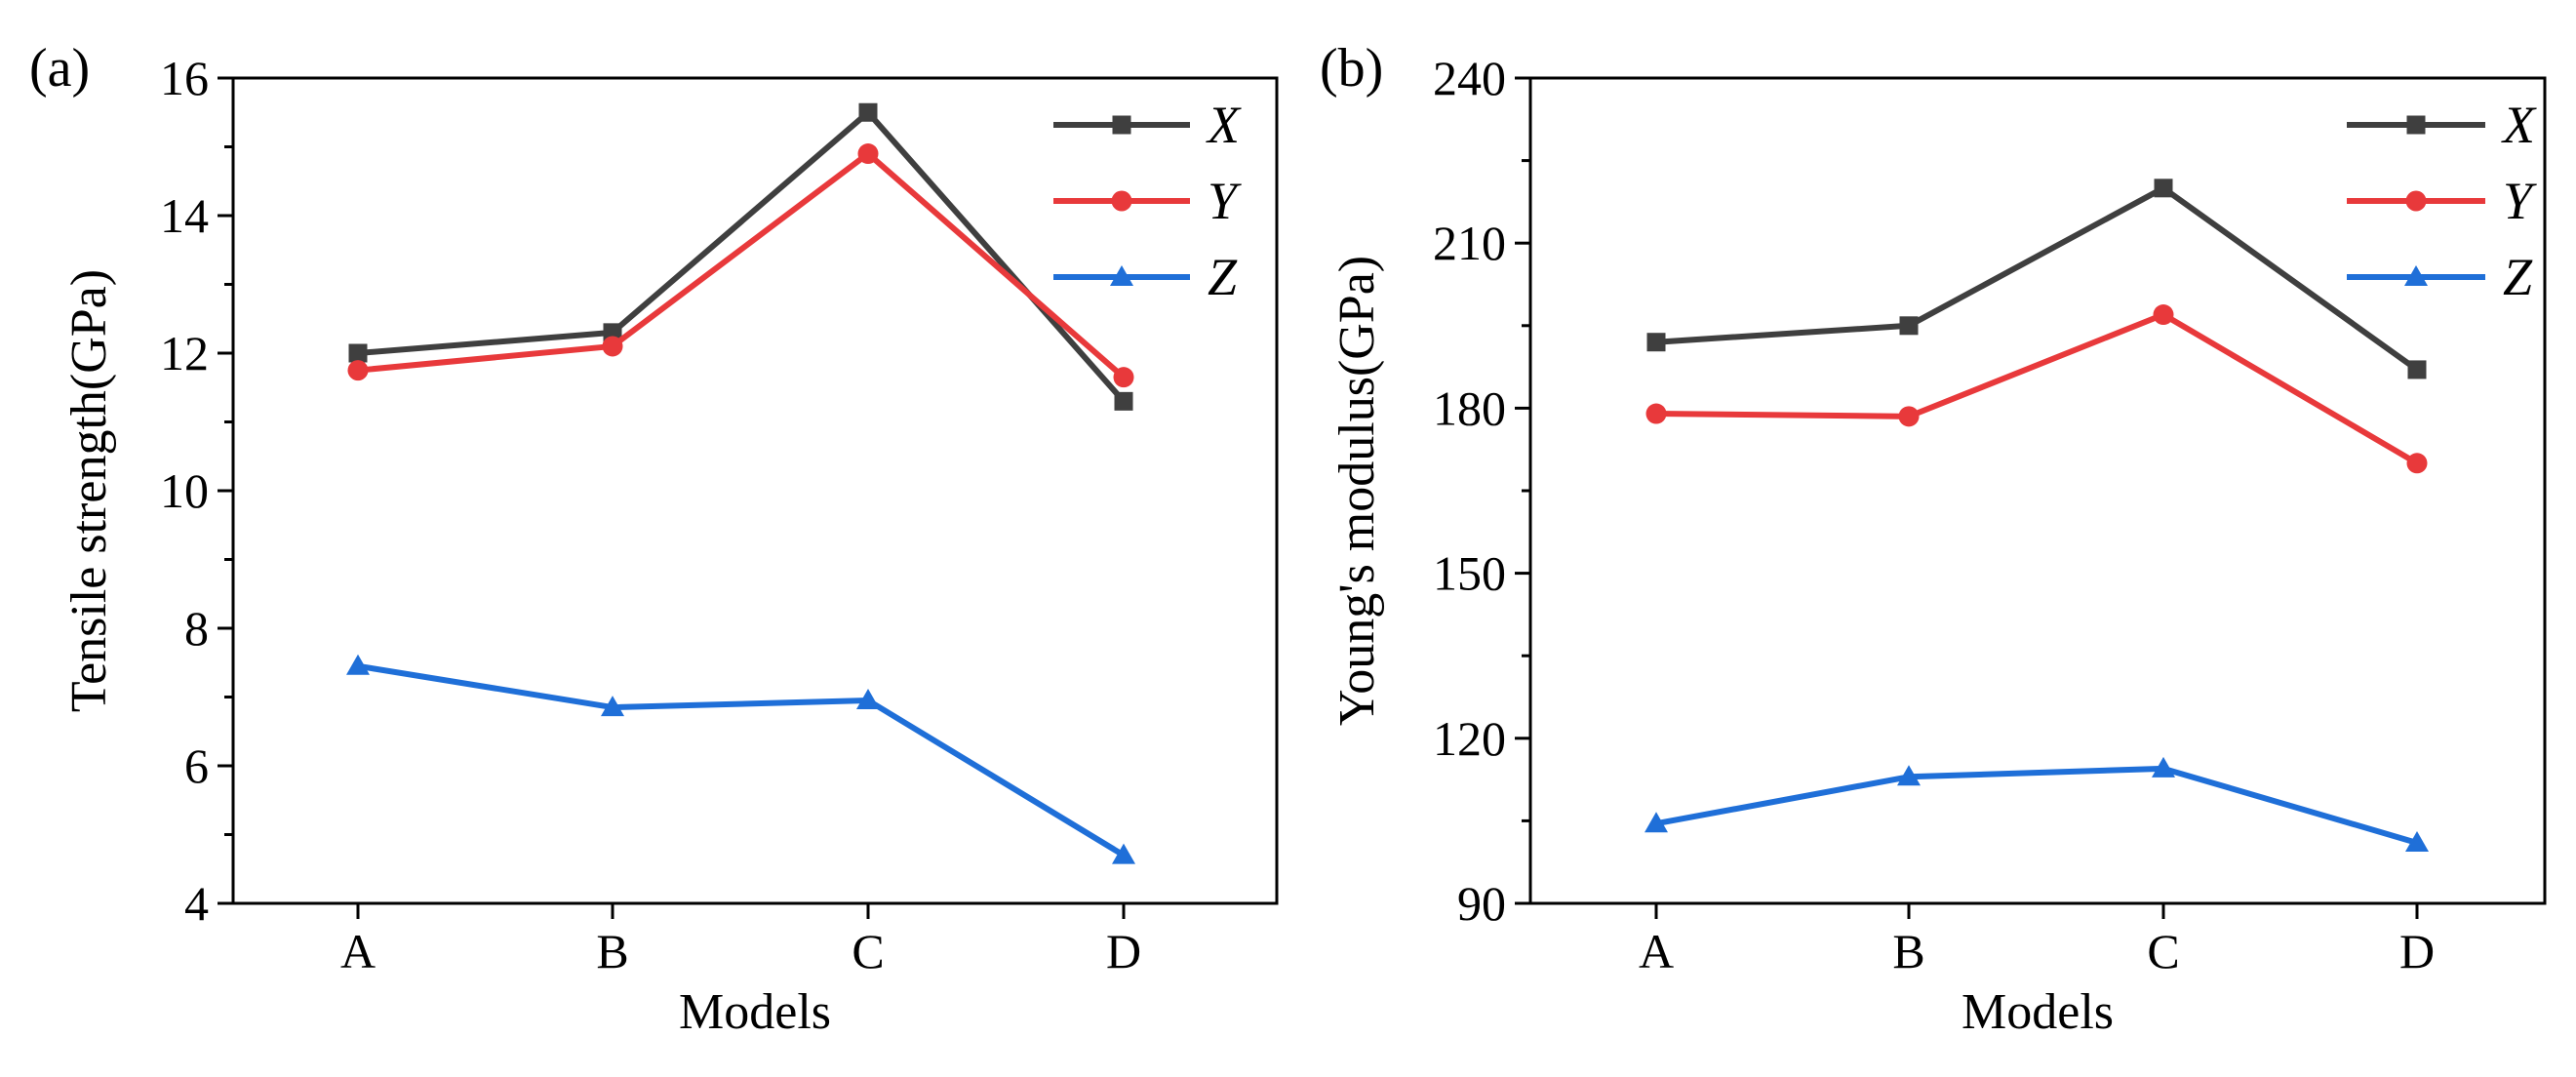  I want to click on y-tick-label: 150, so click(1469, 573).